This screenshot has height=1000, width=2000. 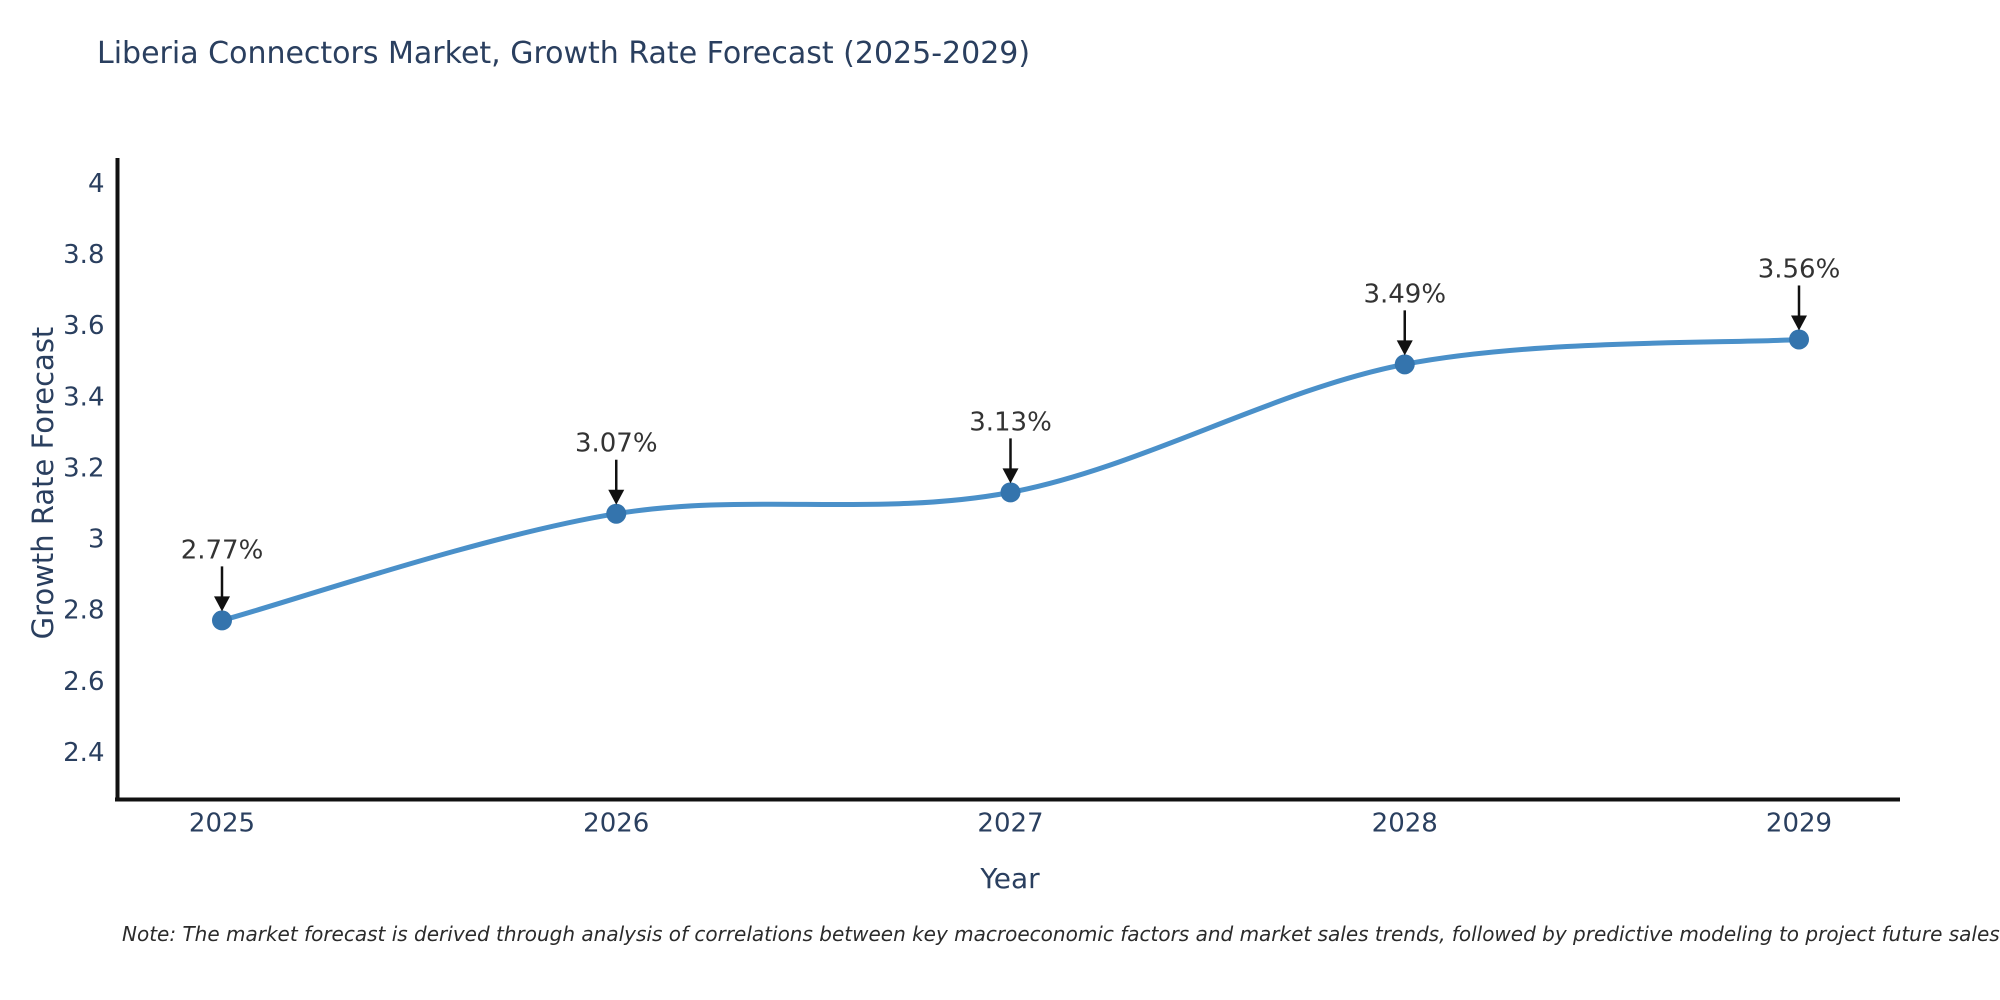 What do you see at coordinates (83, 468) in the screenshot?
I see `y-tick-label: 3.2` at bounding box center [83, 468].